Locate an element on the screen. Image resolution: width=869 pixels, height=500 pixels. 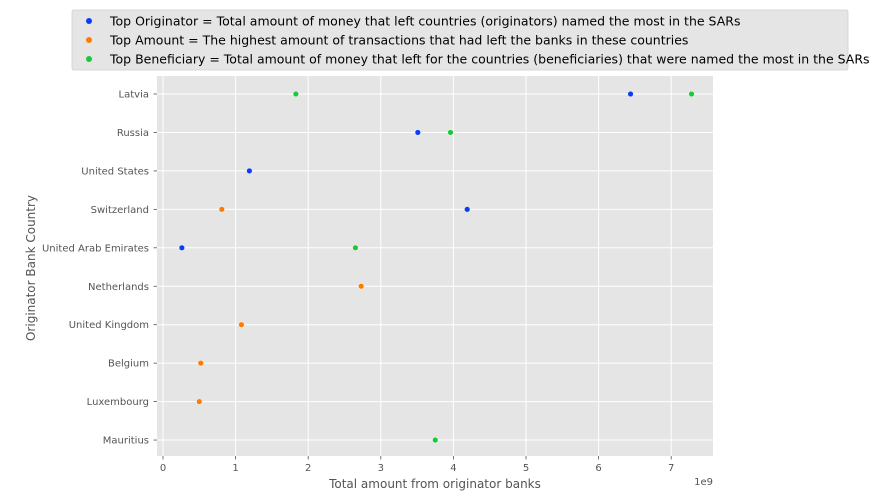
y-tick-label: Switzerland is located at coordinates (120, 210).